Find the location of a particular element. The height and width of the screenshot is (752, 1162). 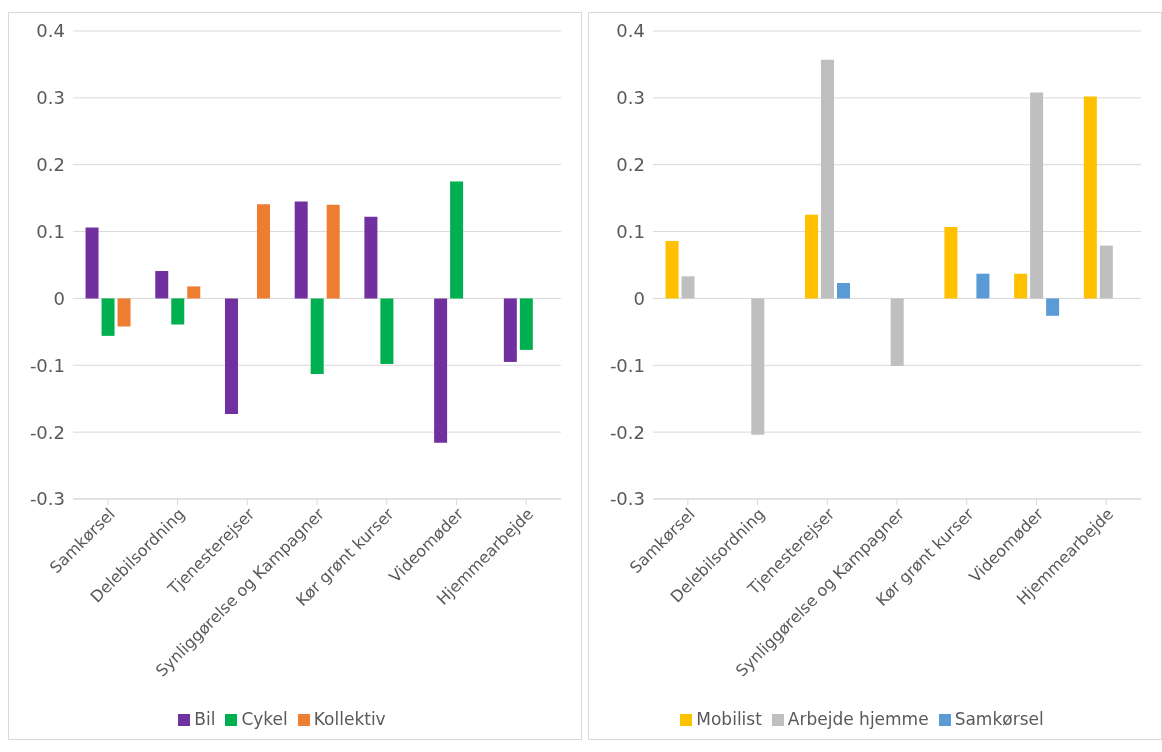

legend-label: Kollektiv is located at coordinates (349, 719).